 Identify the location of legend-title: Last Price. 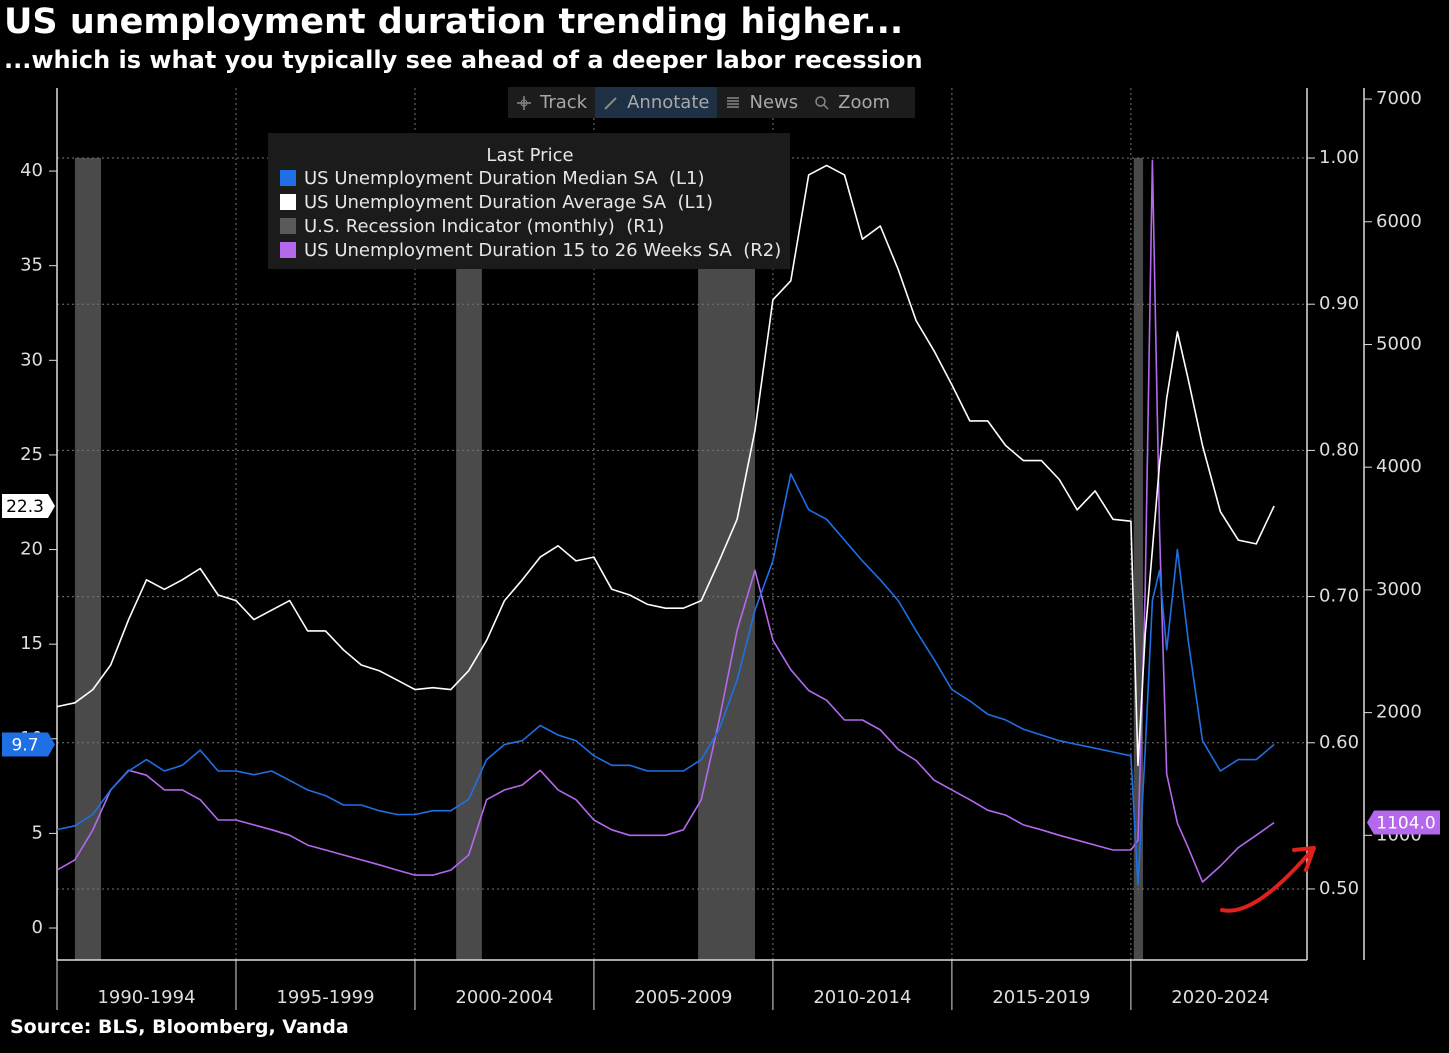
(530, 155).